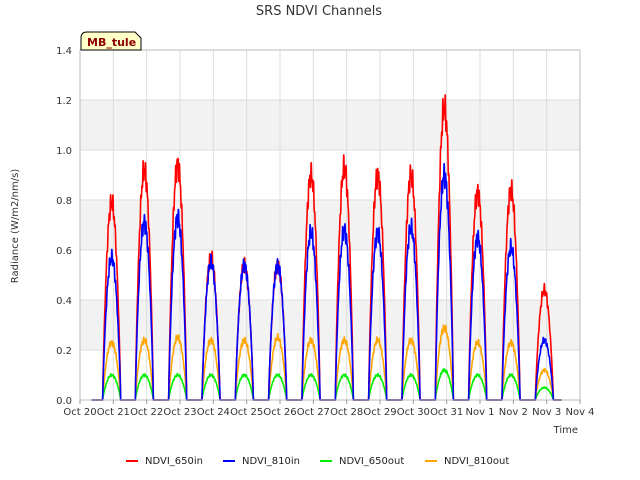  I want to click on x-tick-label: Oct 22, so click(146, 412).